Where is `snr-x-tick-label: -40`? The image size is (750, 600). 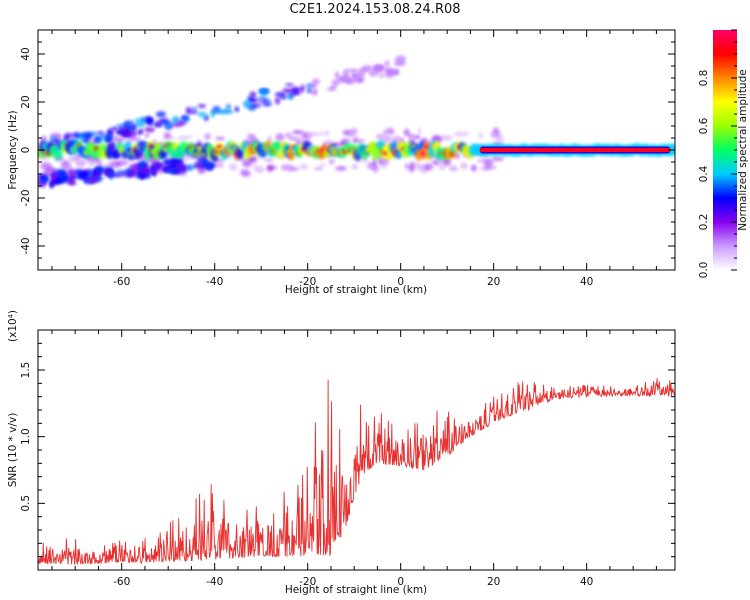 snr-x-tick-label: -40 is located at coordinates (214, 582).